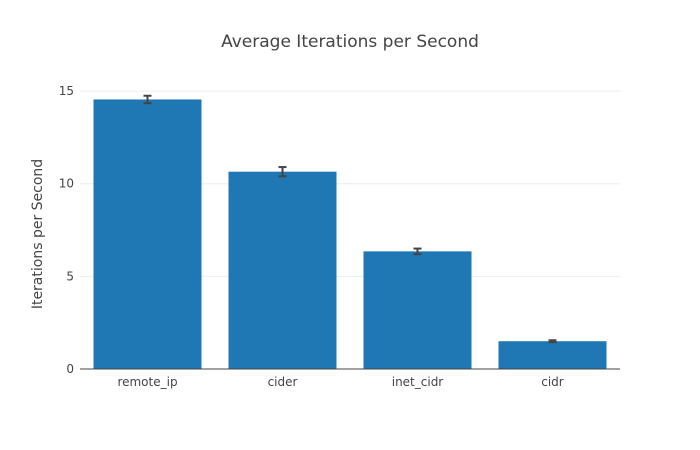 The image size is (700, 450). What do you see at coordinates (552, 382) in the screenshot?
I see `x-tick-label: cidr` at bounding box center [552, 382].